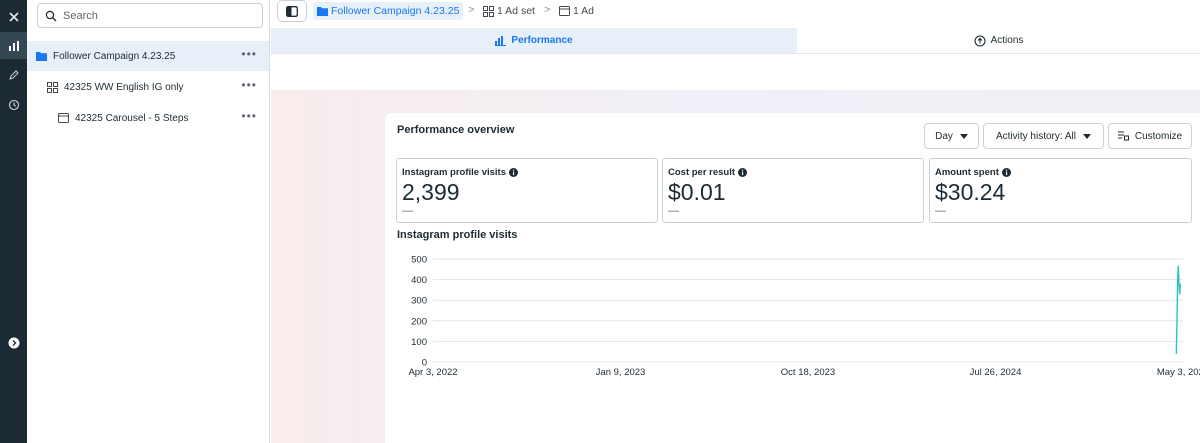 The height and width of the screenshot is (443, 1200). I want to click on sidebar-toggle-button, so click(292, 11).